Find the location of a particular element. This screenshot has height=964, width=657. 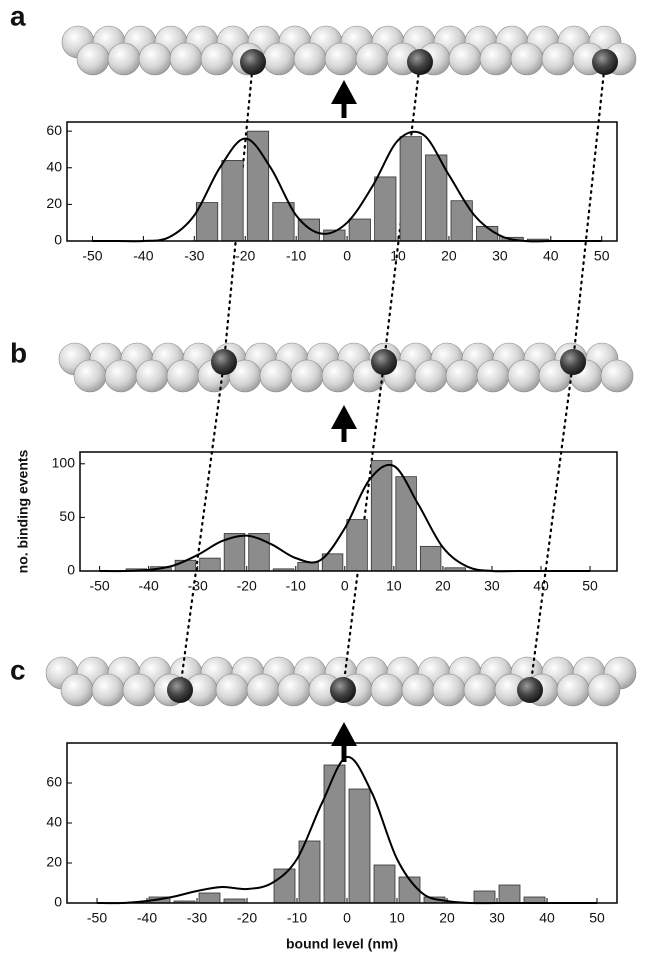

y-tick-label: 100 is located at coordinates (64, 462).